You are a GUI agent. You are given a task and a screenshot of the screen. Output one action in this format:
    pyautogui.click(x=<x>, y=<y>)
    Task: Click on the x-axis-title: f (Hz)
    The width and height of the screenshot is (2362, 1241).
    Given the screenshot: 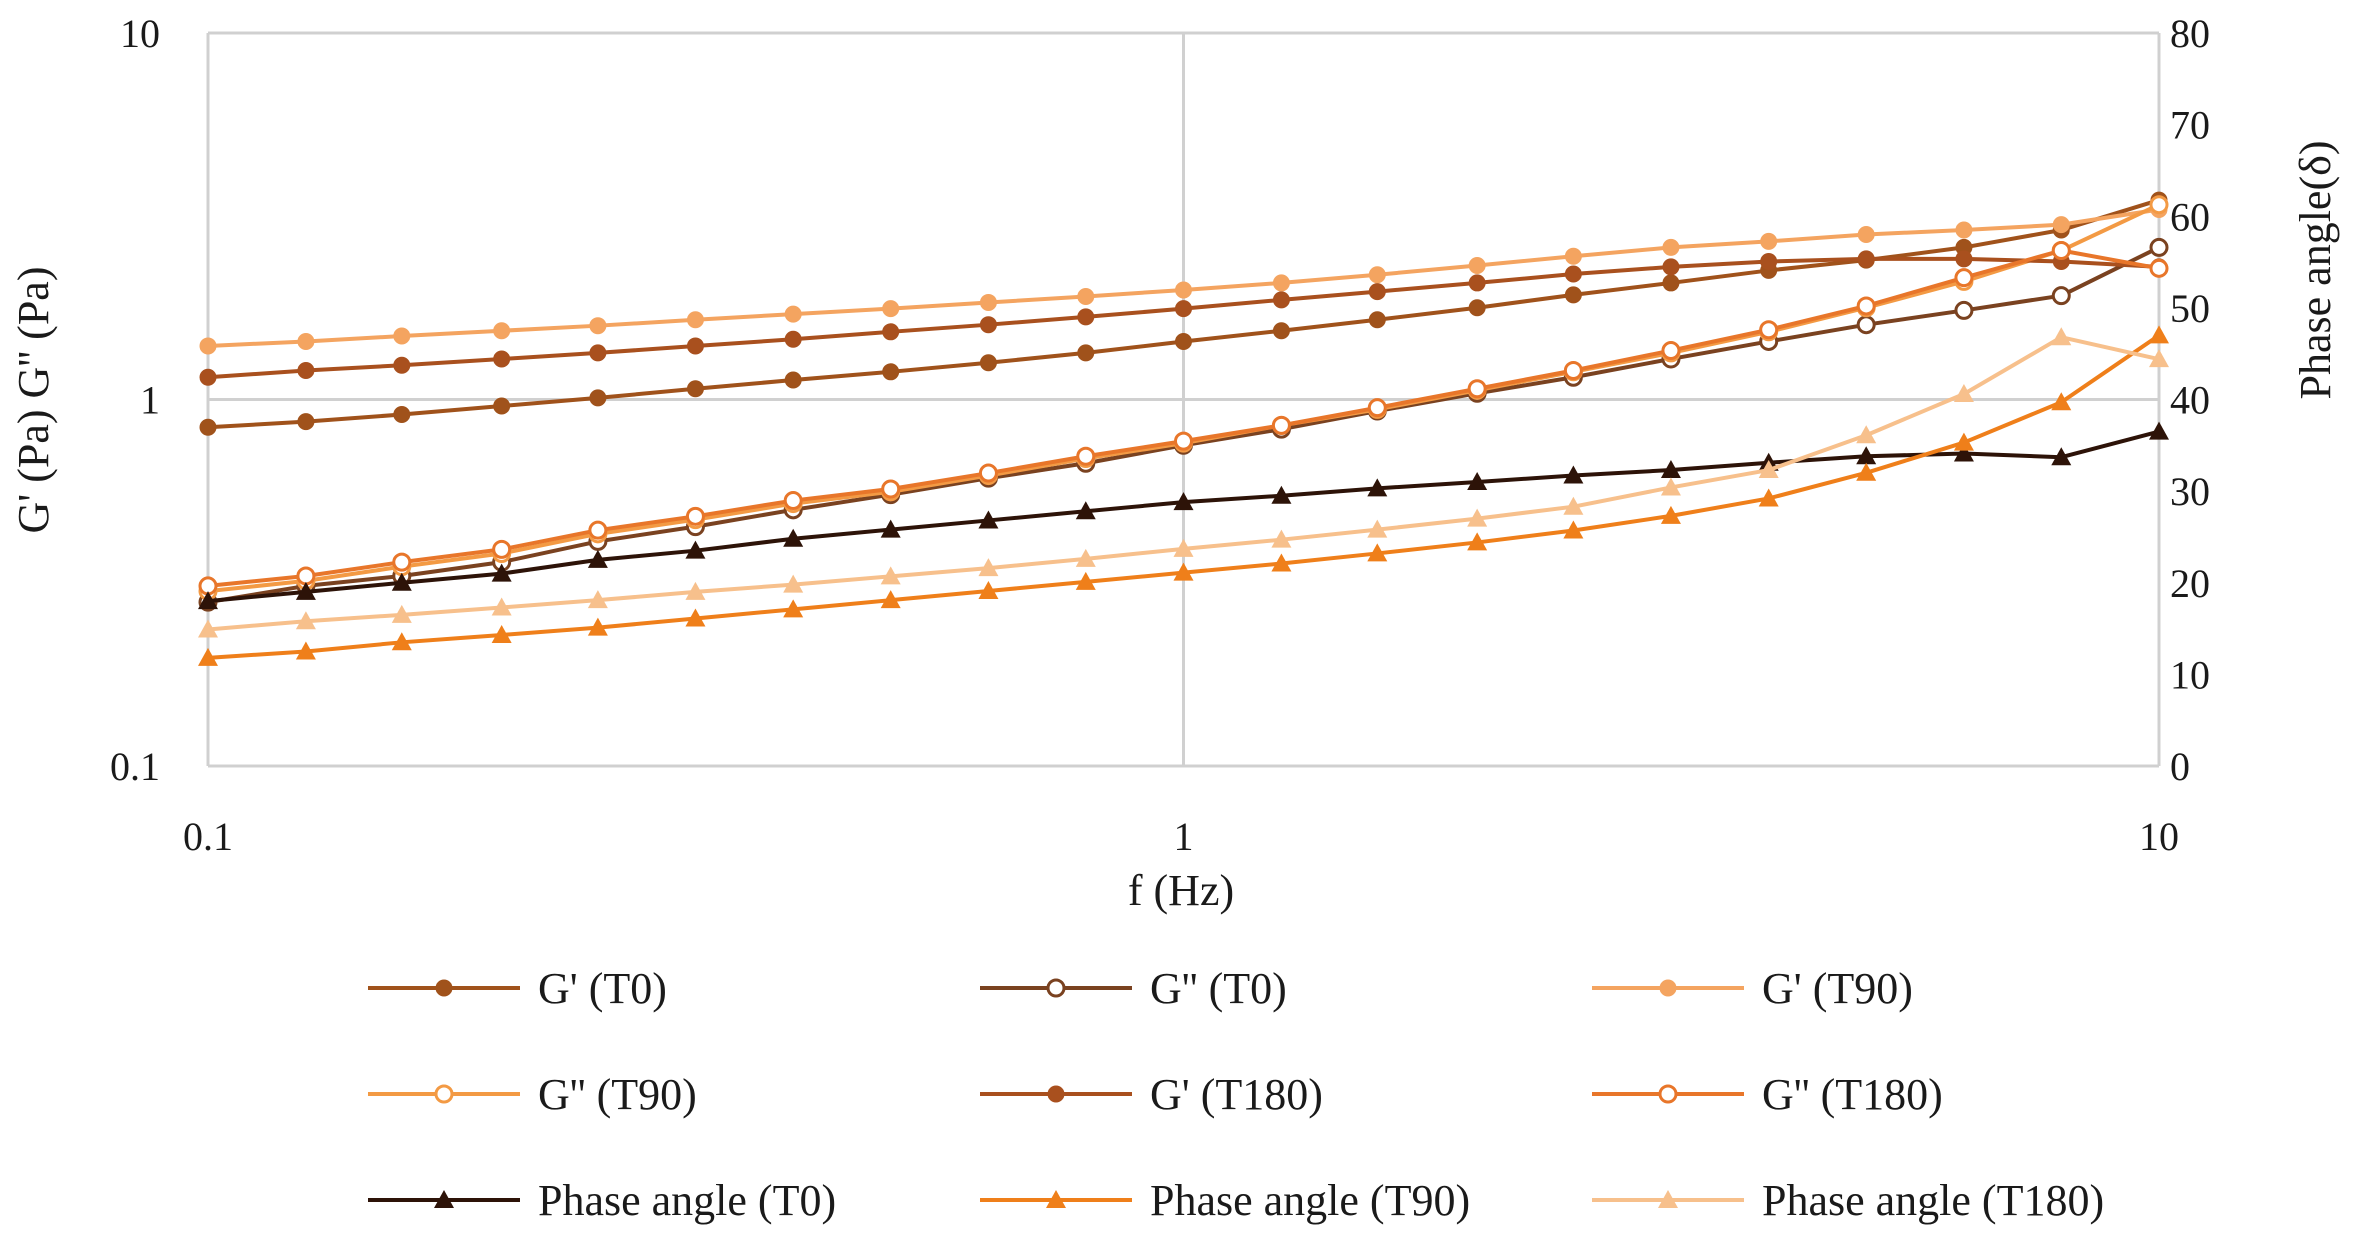 What is the action you would take?
    pyautogui.click(x=1181, y=890)
    